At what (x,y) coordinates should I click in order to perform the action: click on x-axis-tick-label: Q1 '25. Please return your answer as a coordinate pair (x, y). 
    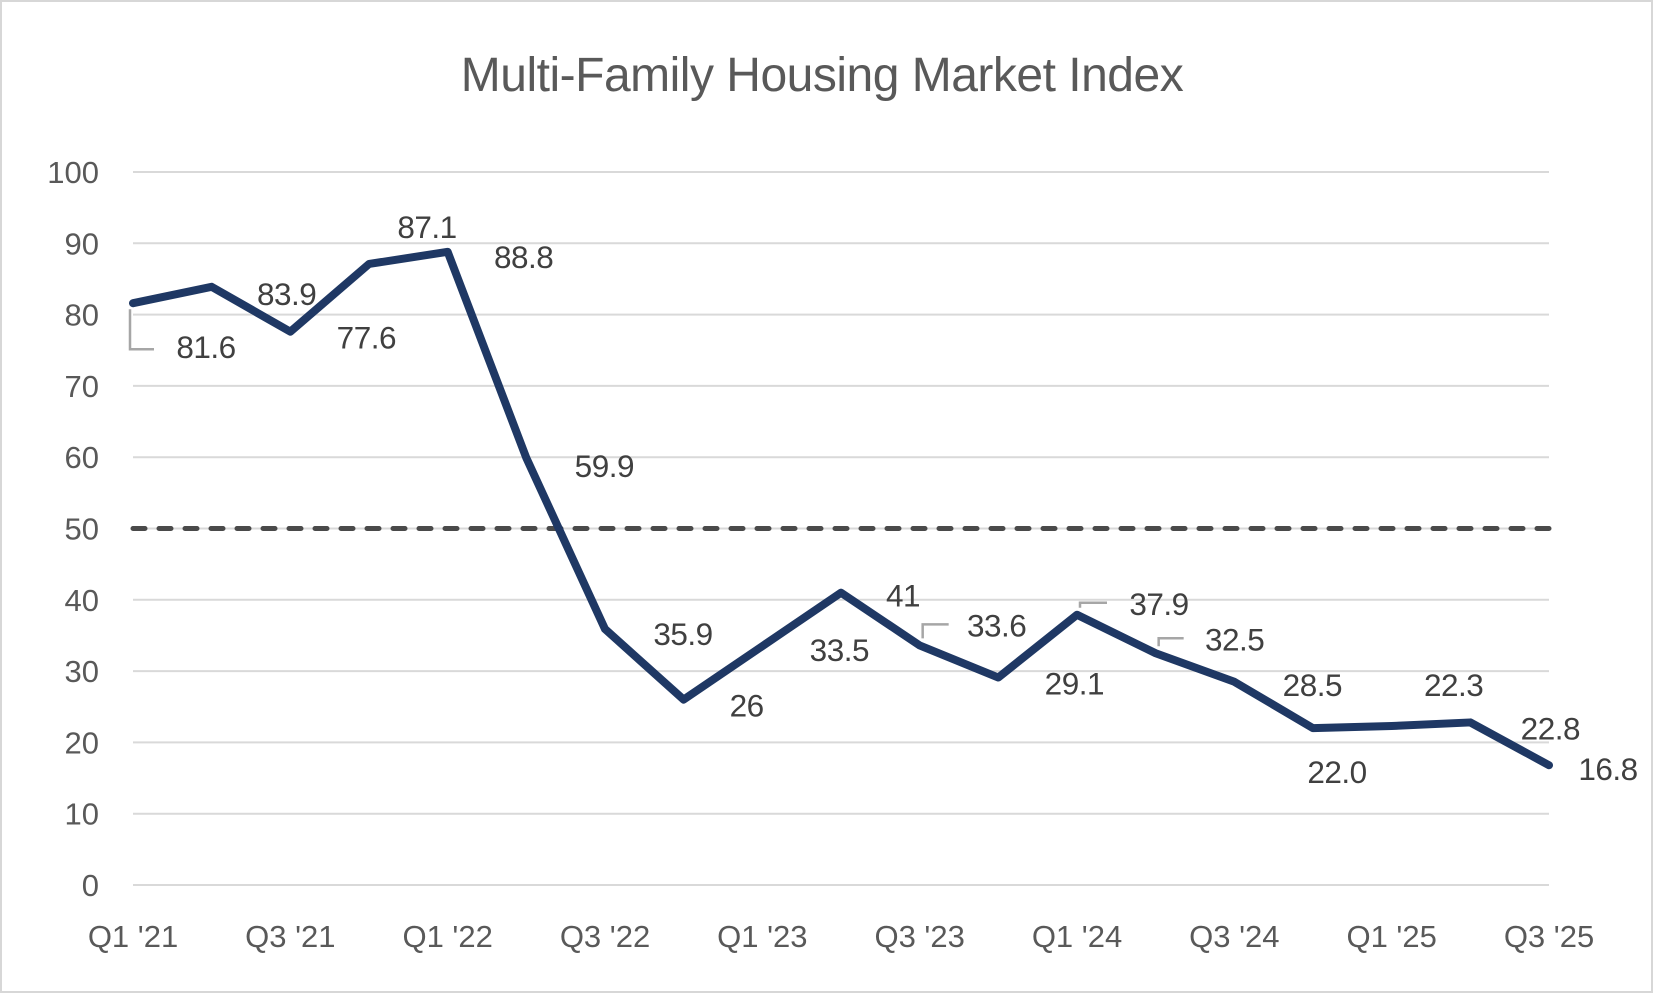
    Looking at the image, I should click on (1391, 936).